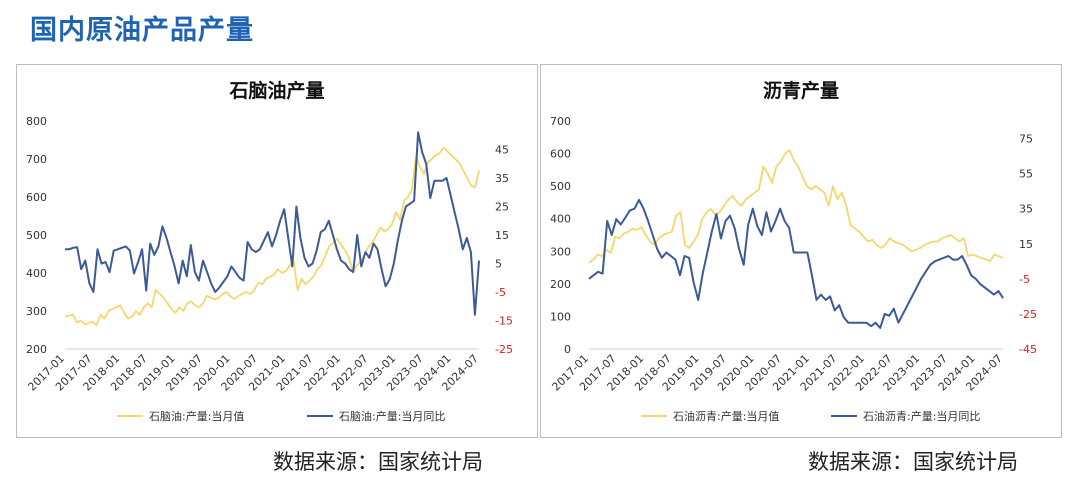  I want to click on asphalt-chart-title: 沥青产量, so click(801, 90).